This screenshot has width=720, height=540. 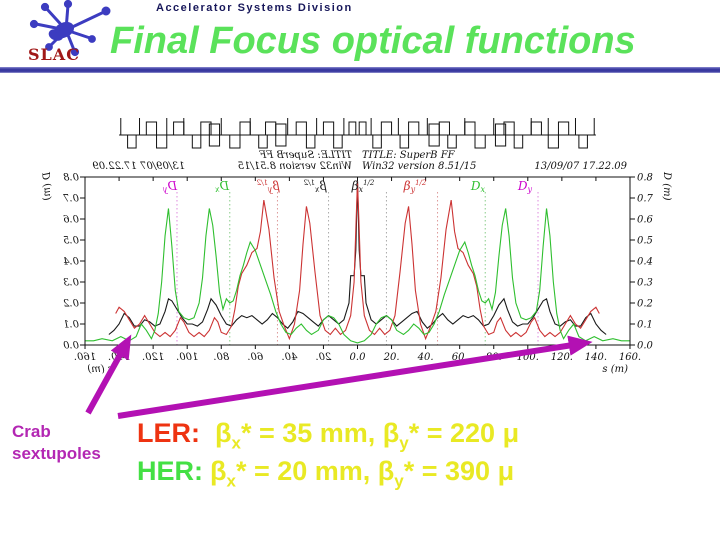 I want to click on y-tick-label-left-mirrored: 0.1, so click(x=71, y=325).